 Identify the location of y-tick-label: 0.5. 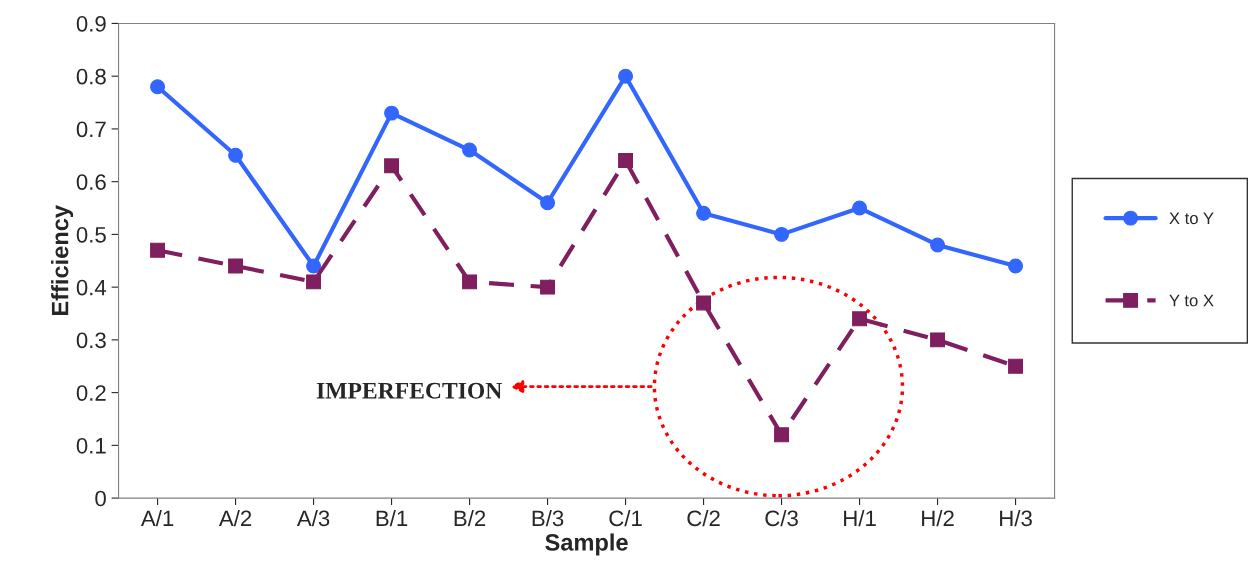
(91, 234).